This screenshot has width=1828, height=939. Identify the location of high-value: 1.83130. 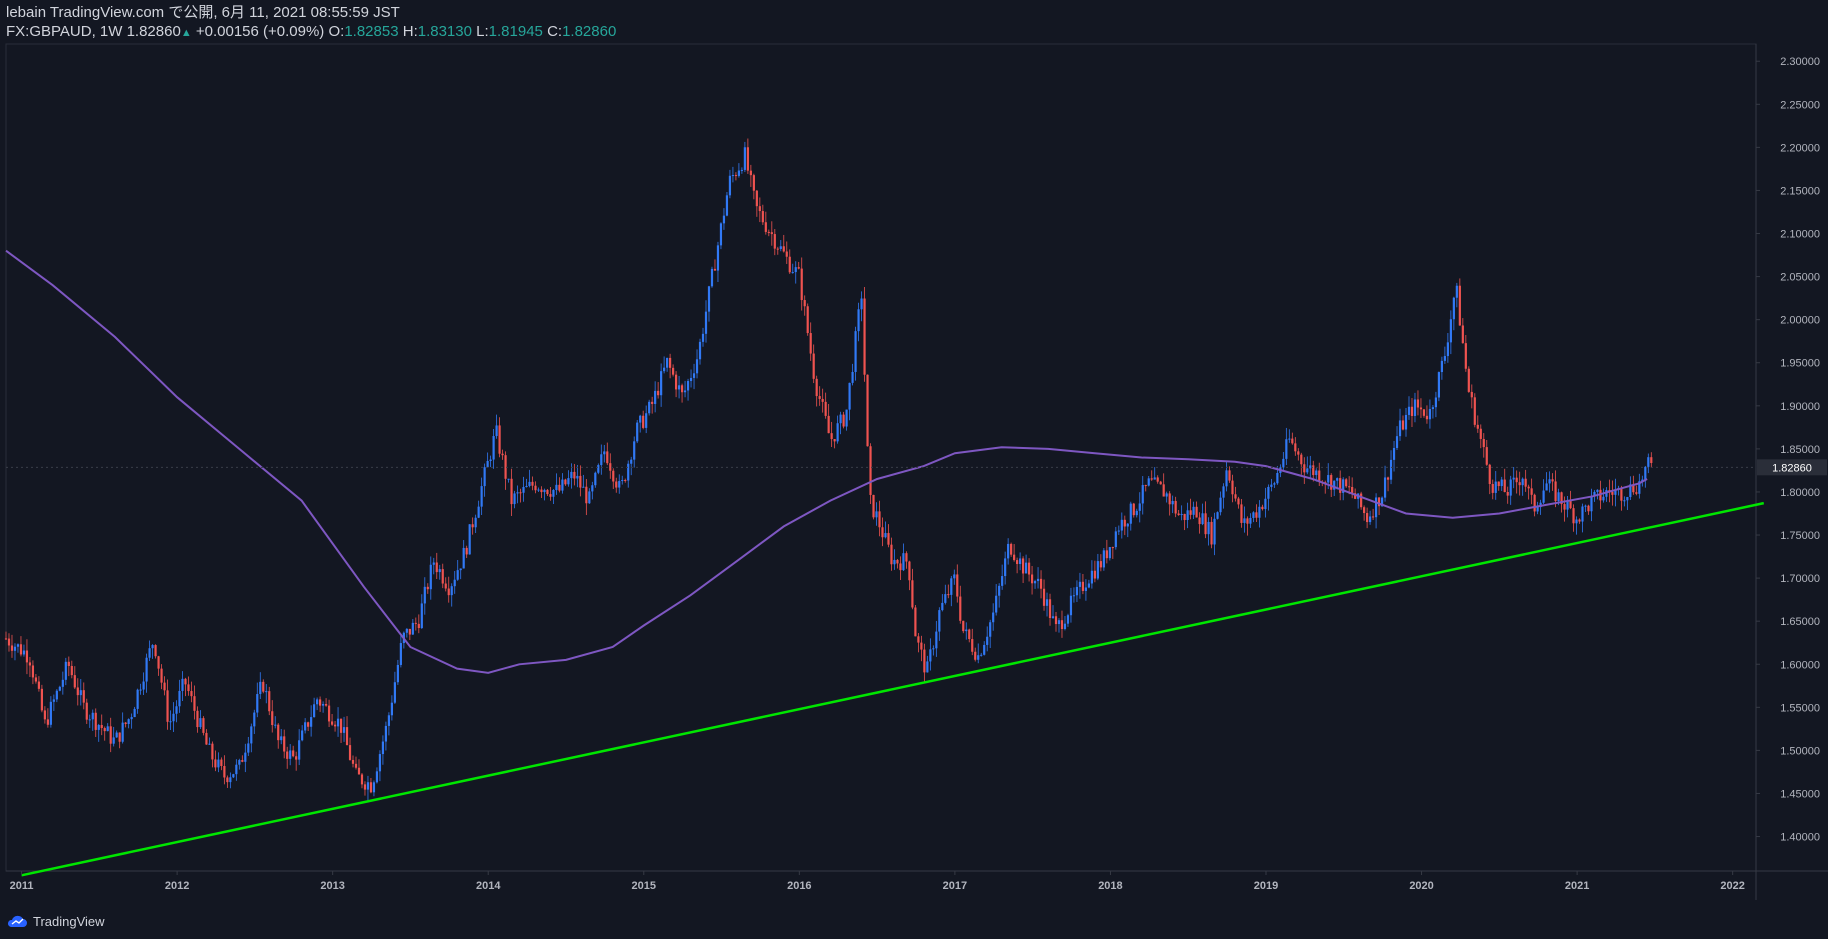
(444, 31).